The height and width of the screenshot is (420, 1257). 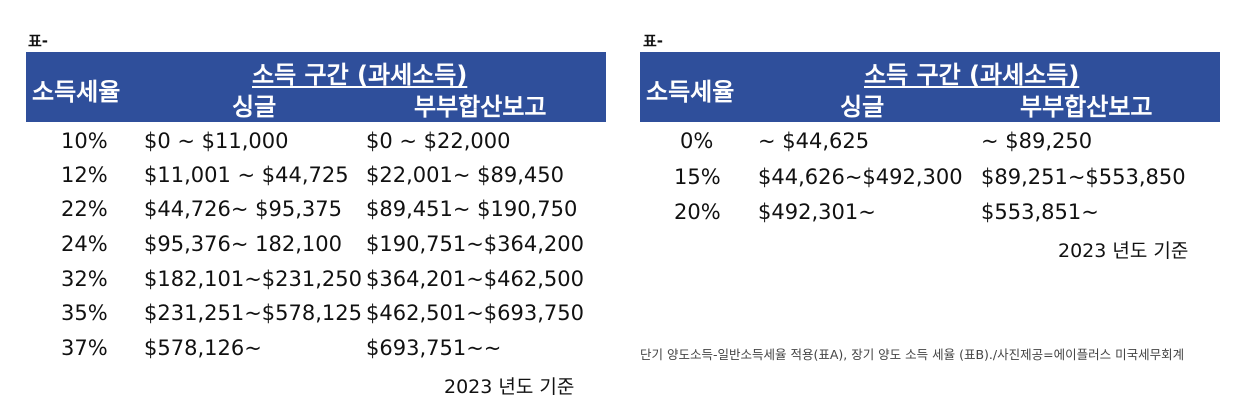 What do you see at coordinates (697, 212) in the screenshot?
I see `rate-cell: 20%` at bounding box center [697, 212].